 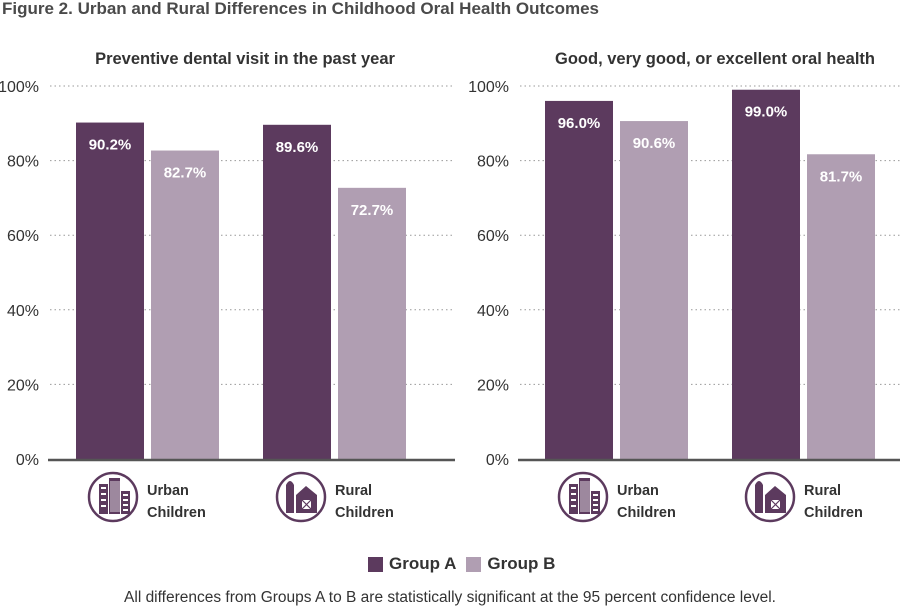 What do you see at coordinates (461, 564) in the screenshot?
I see `legend: Group A Group B` at bounding box center [461, 564].